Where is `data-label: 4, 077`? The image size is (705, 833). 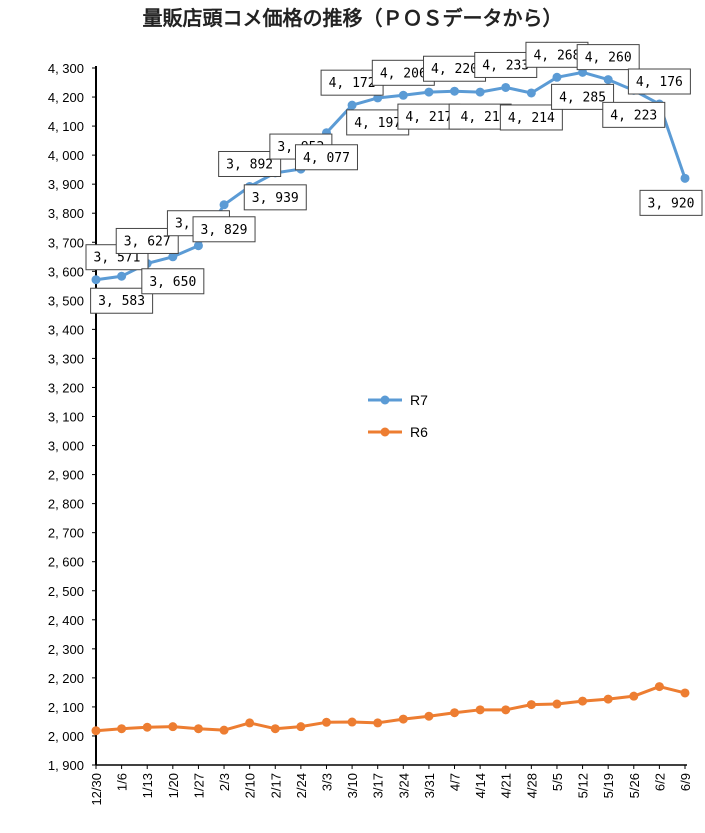
data-label: 4, 077 is located at coordinates (326, 158).